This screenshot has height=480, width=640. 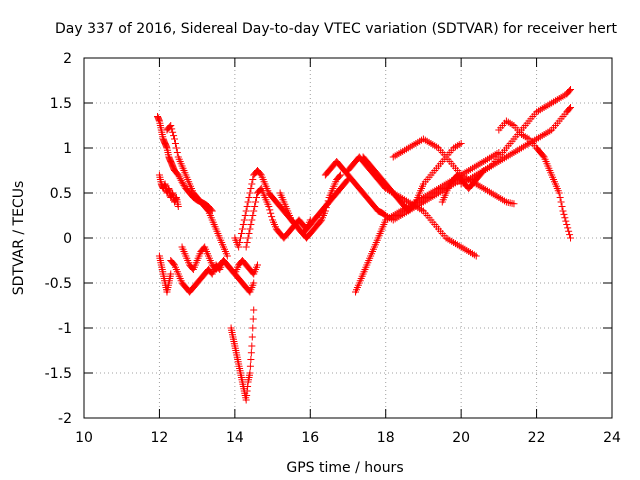 What do you see at coordinates (61, 194) in the screenshot?
I see `y-tick-label: 0.5` at bounding box center [61, 194].